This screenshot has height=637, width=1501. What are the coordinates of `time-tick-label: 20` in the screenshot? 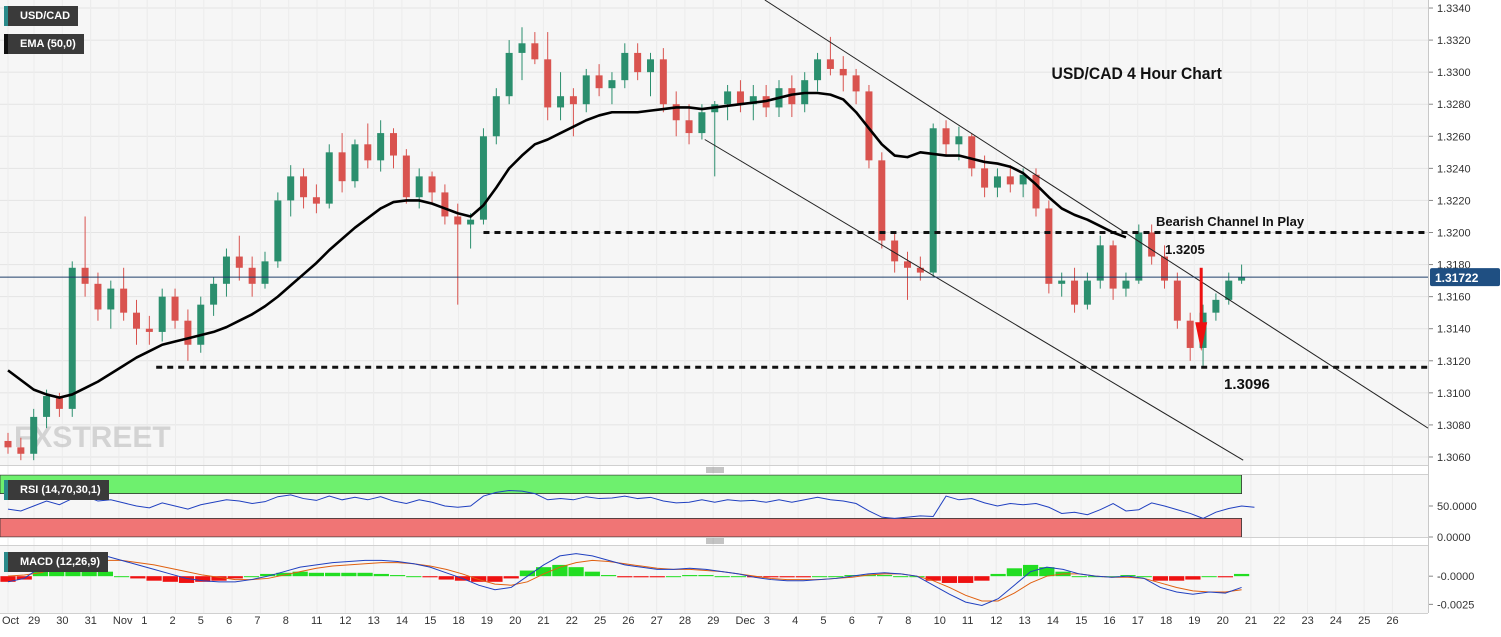 It's located at (1223, 621).